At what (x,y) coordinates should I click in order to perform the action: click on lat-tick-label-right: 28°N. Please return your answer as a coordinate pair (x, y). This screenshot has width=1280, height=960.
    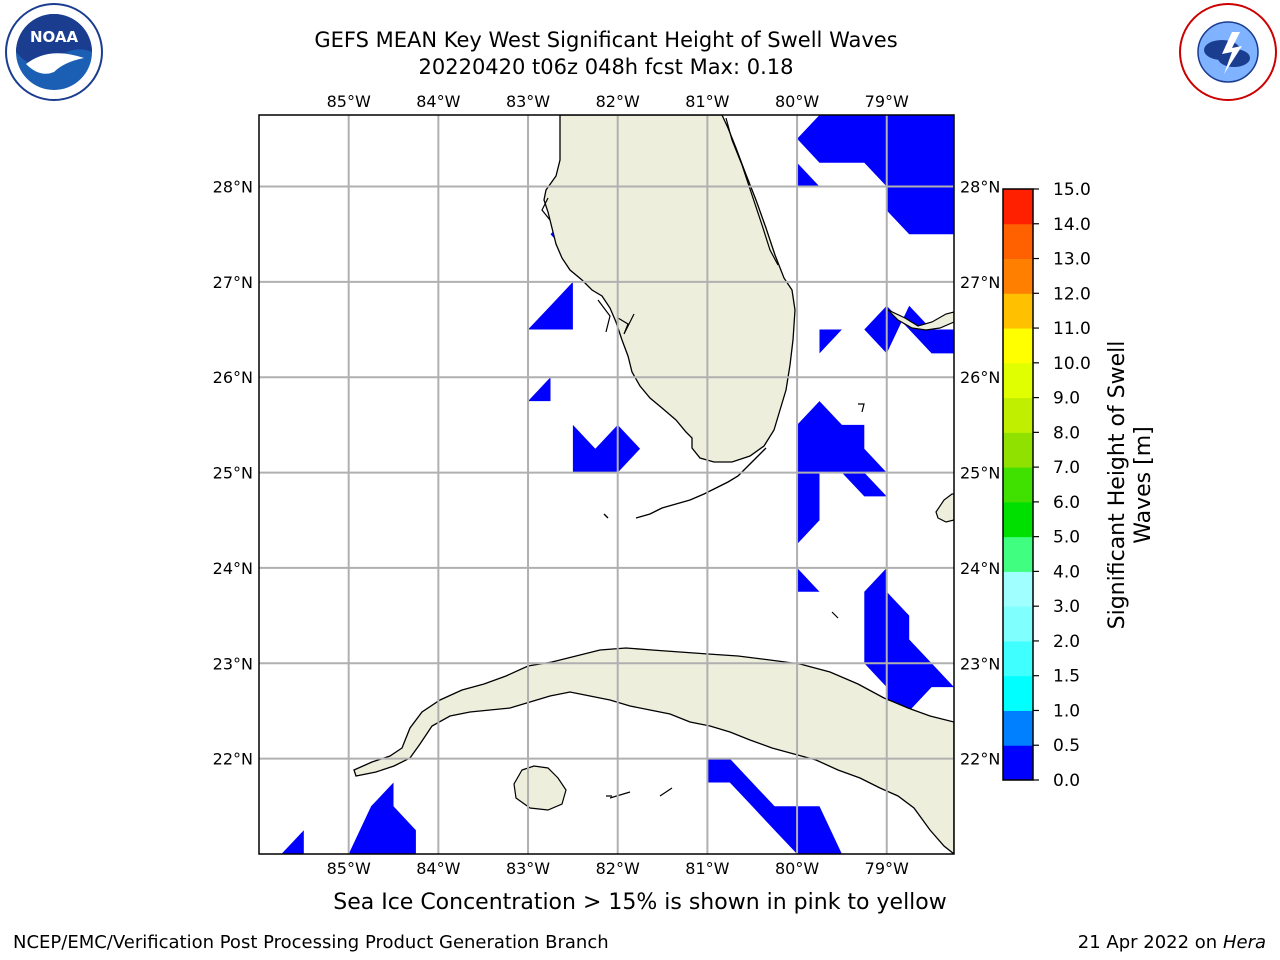
    Looking at the image, I should click on (980, 187).